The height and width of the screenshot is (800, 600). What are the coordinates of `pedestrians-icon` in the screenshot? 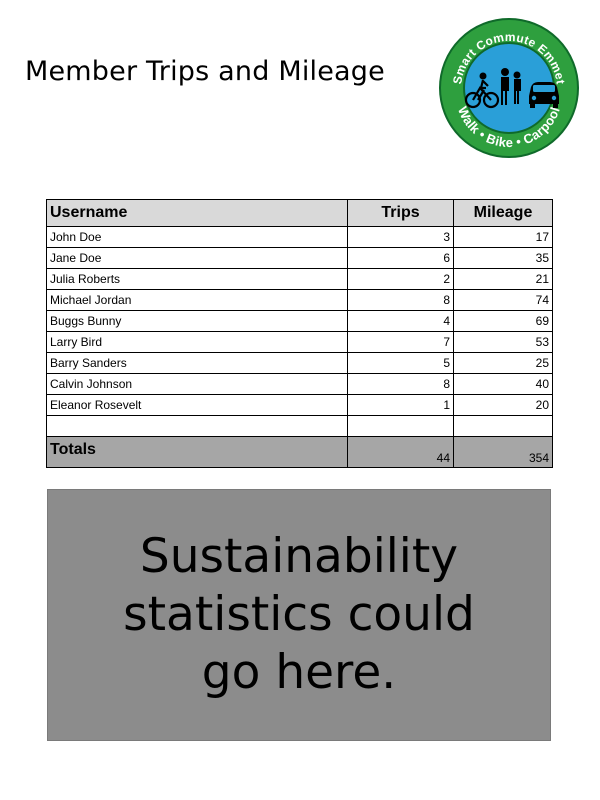 It's located at (511, 86).